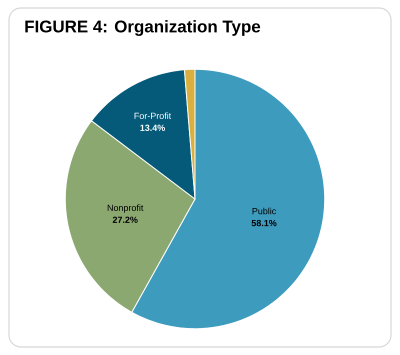 This screenshot has height=355, width=400. What do you see at coordinates (125, 219) in the screenshot?
I see `data-label: 27.2%` at bounding box center [125, 219].